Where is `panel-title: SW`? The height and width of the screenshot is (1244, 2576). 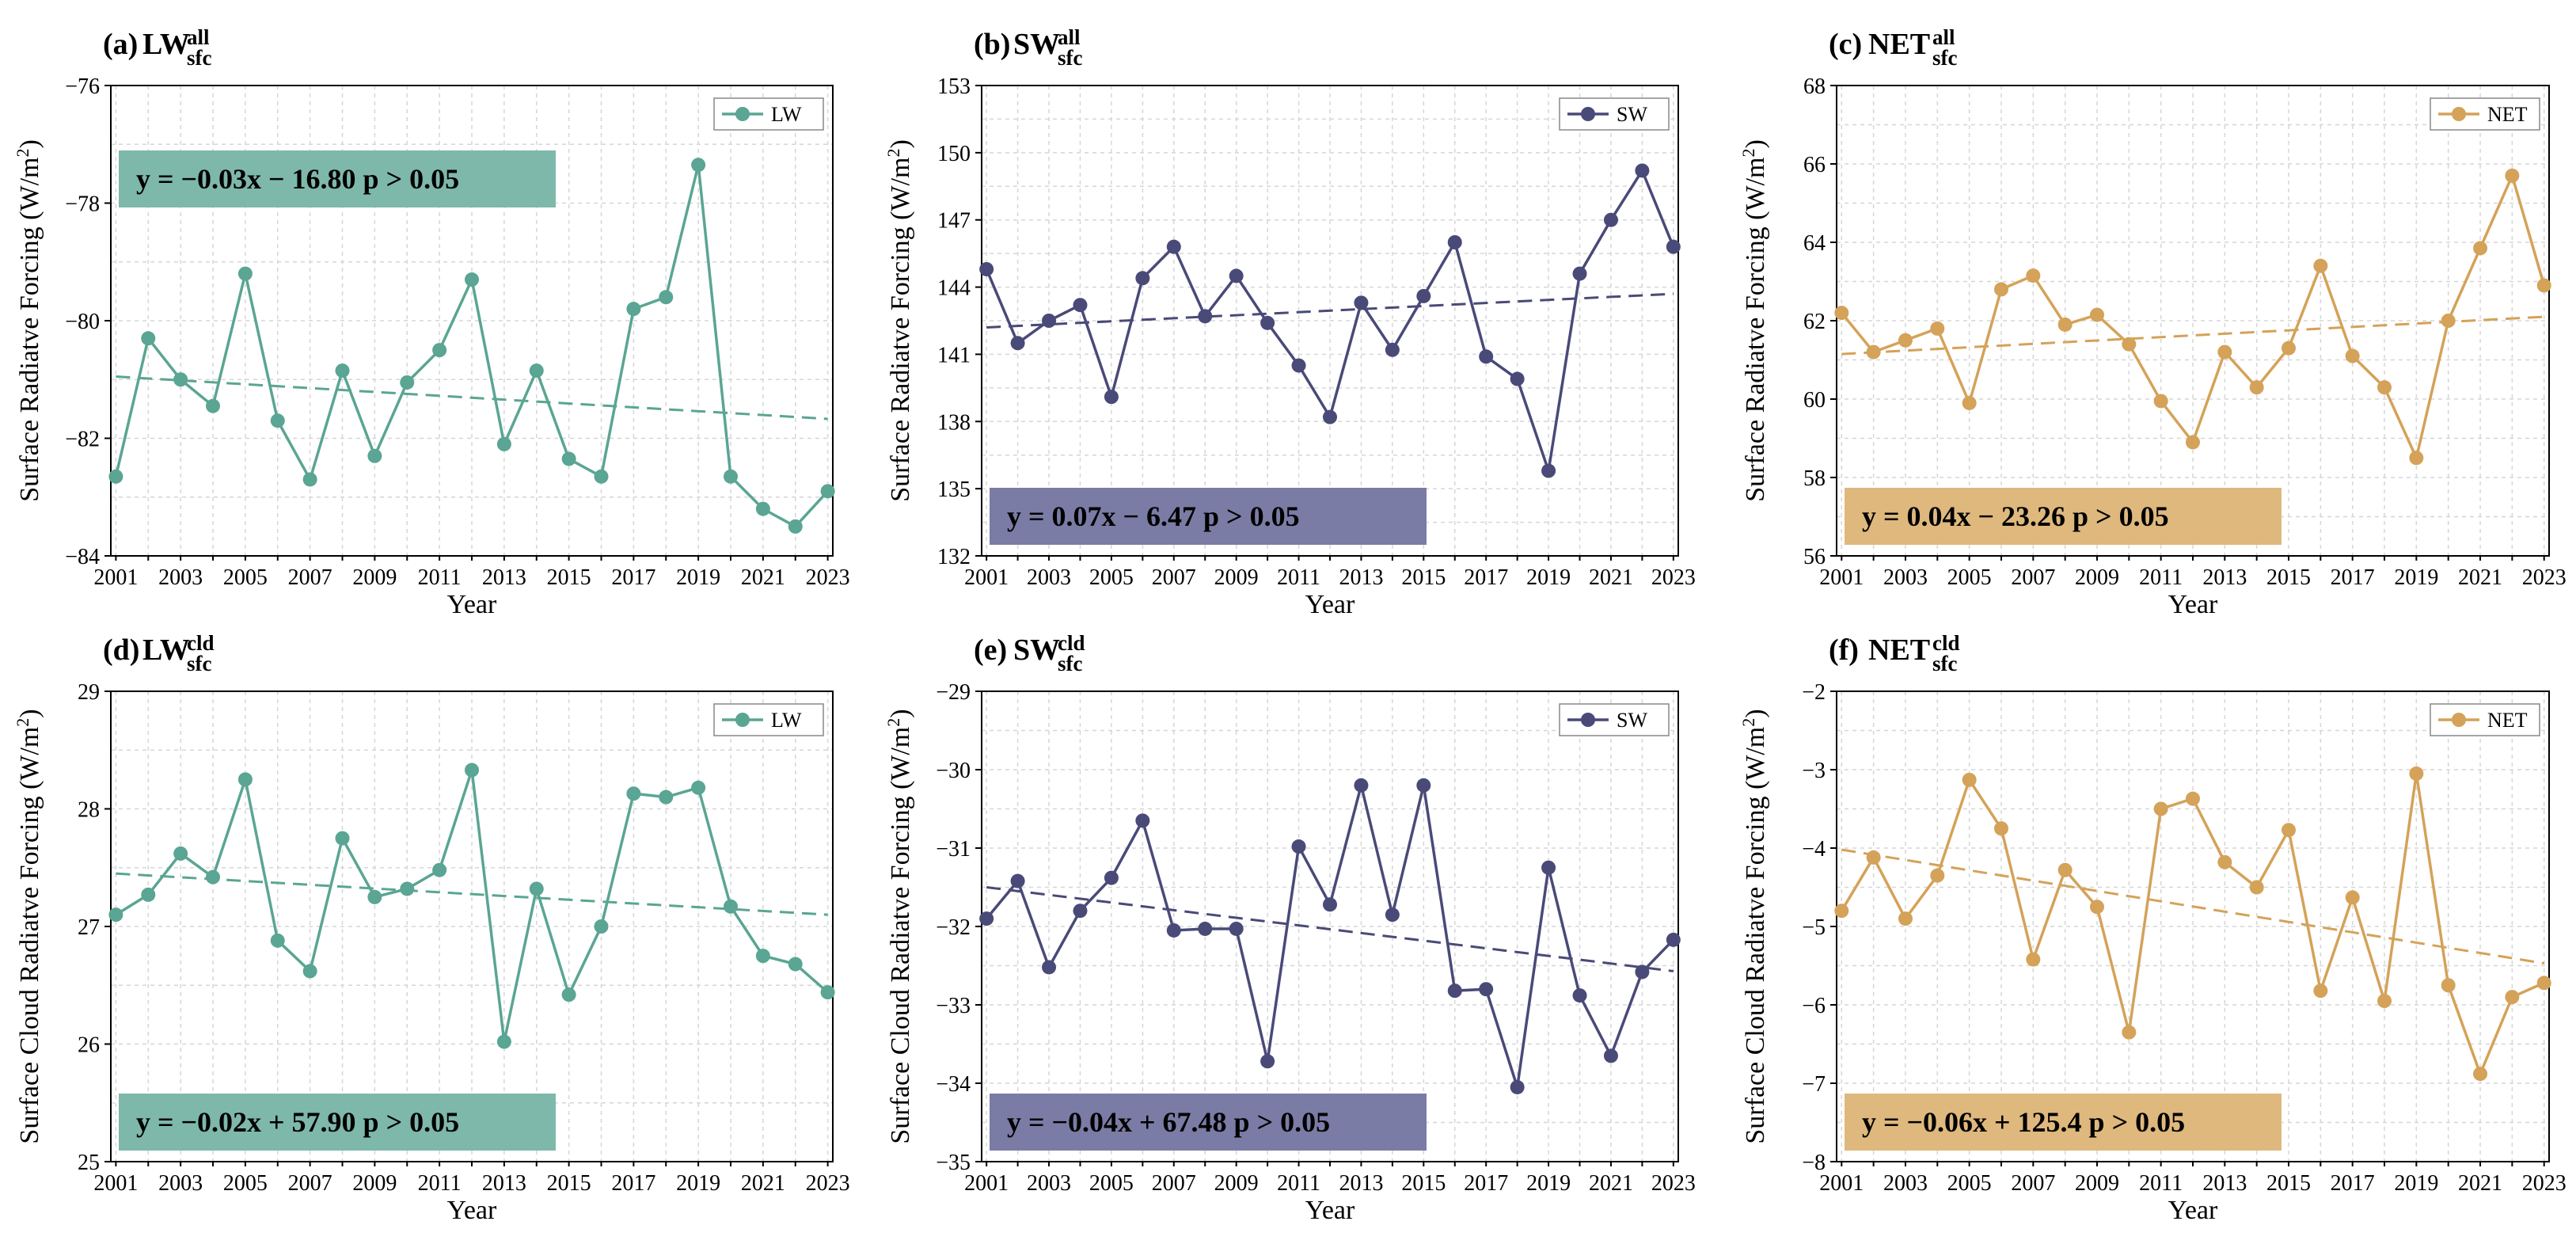 panel-title: SW is located at coordinates (1036, 44).